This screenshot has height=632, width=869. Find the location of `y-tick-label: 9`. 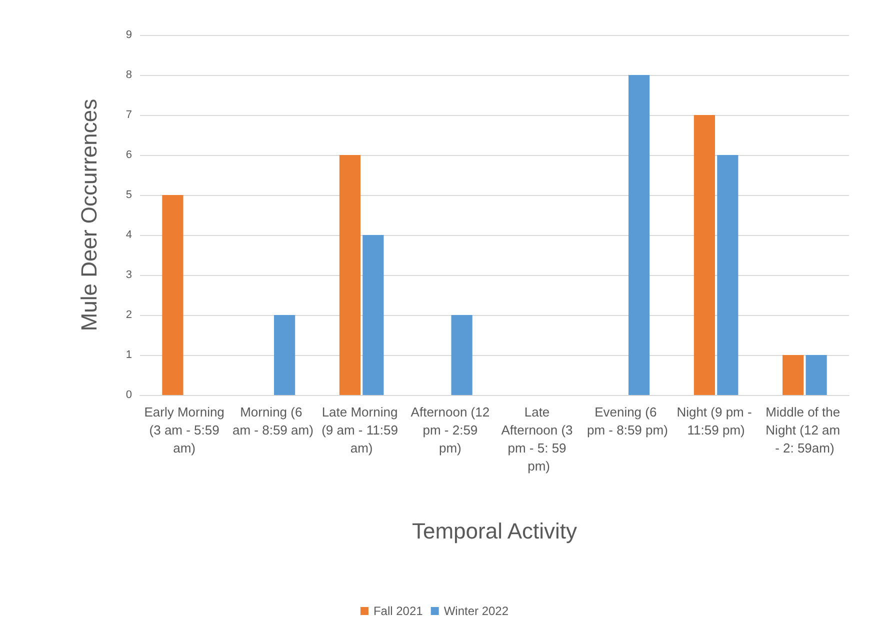

y-tick-label: 9 is located at coordinates (129, 35).